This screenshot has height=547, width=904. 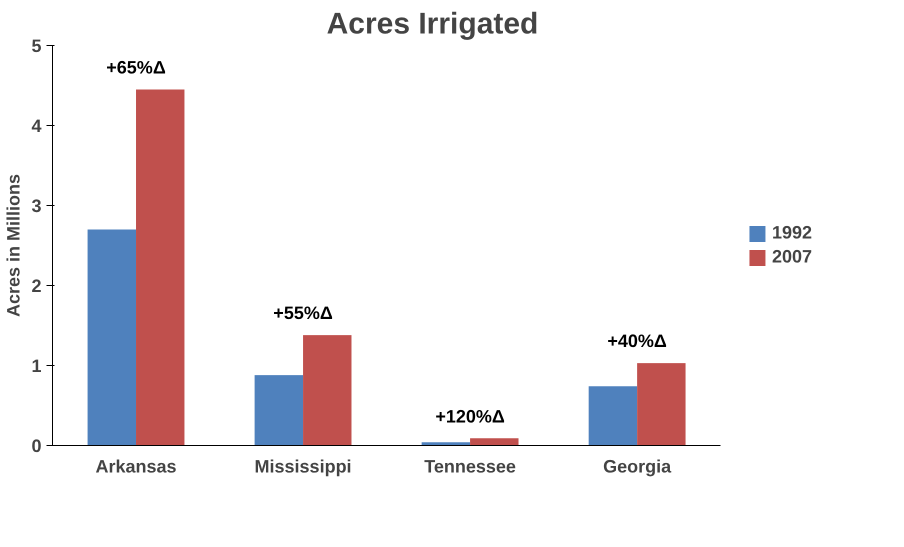 What do you see at coordinates (136, 466) in the screenshot?
I see `x-tick-label: Arkansas` at bounding box center [136, 466].